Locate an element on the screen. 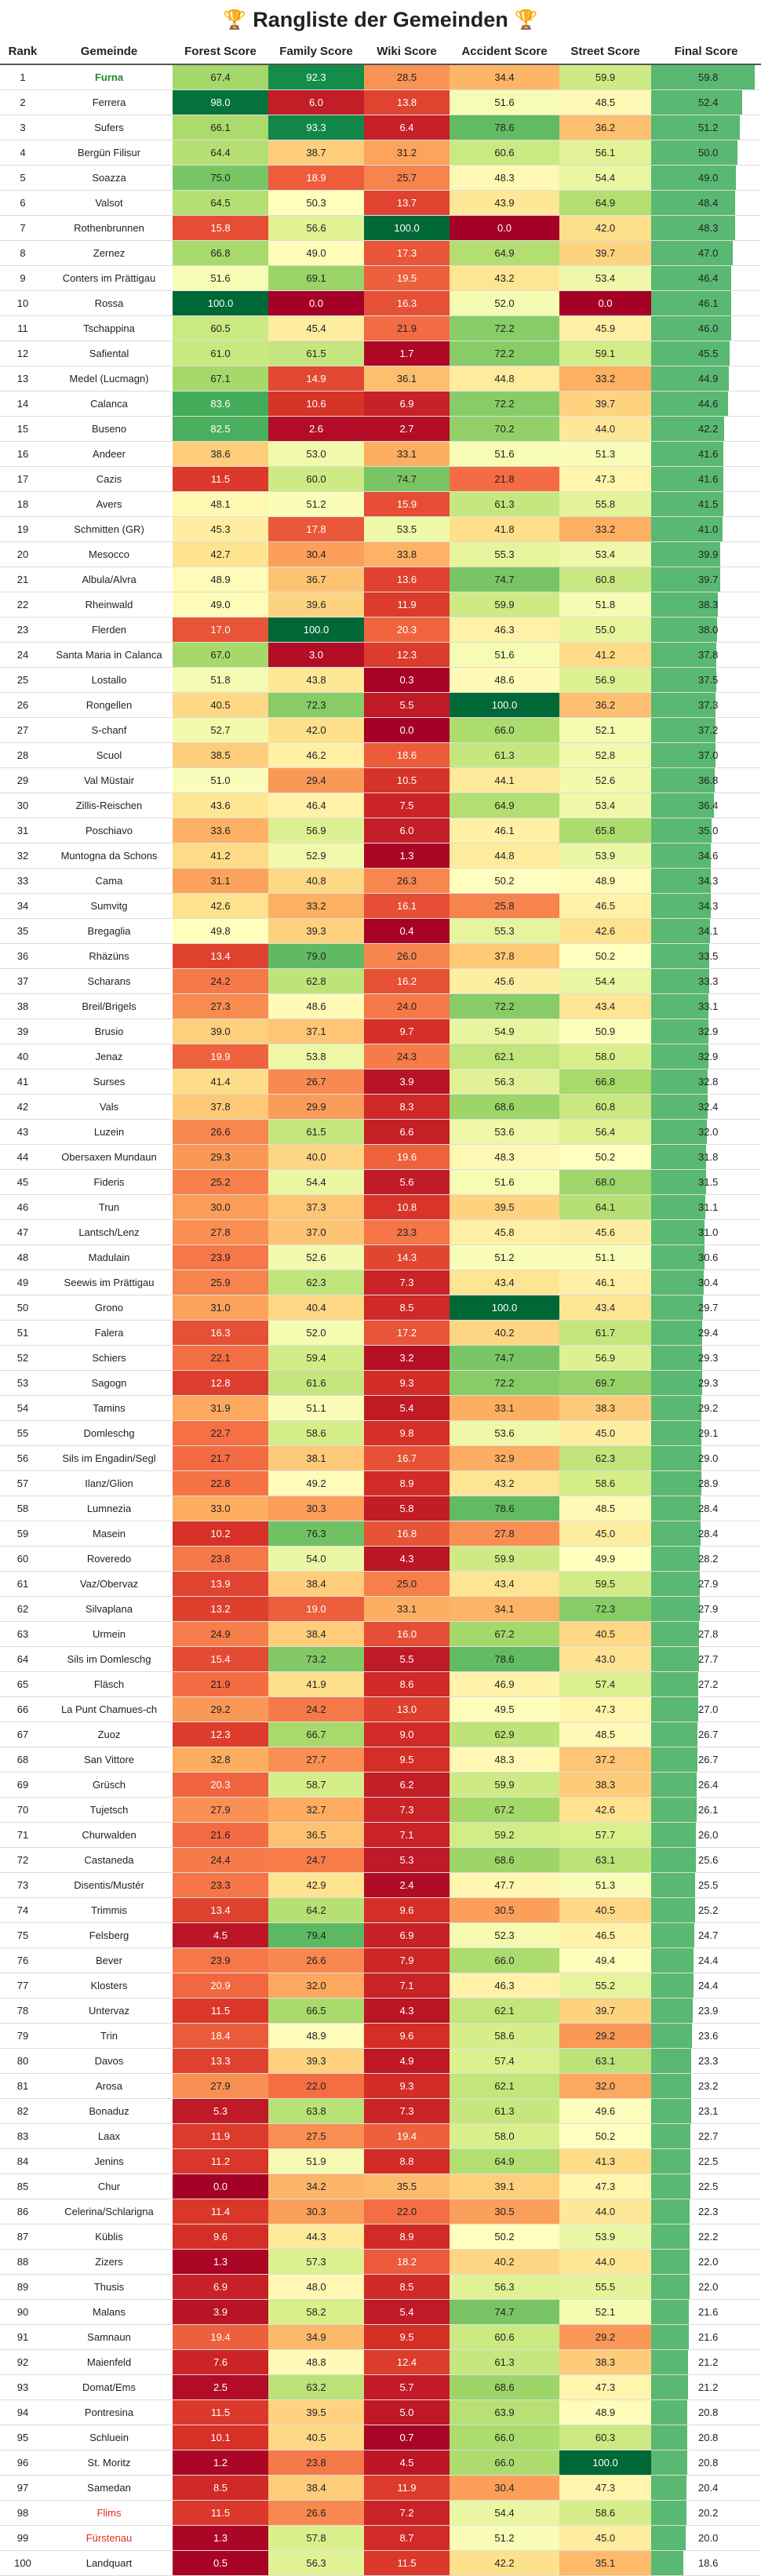  table-row: 83 Laax 11.9 27.5 19.4 58.0 50.2 22.7 is located at coordinates (380, 2136).